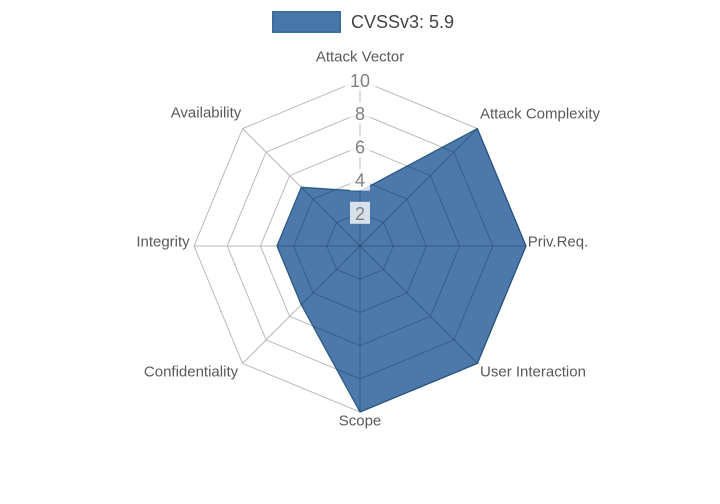 The height and width of the screenshot is (504, 720). I want to click on axis-label-attack-vector: Attack Vector, so click(360, 57).